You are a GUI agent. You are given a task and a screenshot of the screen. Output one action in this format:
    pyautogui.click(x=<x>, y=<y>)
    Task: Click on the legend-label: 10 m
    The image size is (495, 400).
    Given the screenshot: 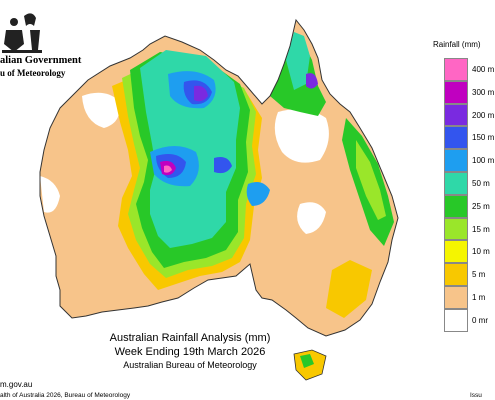 What is the action you would take?
    pyautogui.click(x=481, y=252)
    